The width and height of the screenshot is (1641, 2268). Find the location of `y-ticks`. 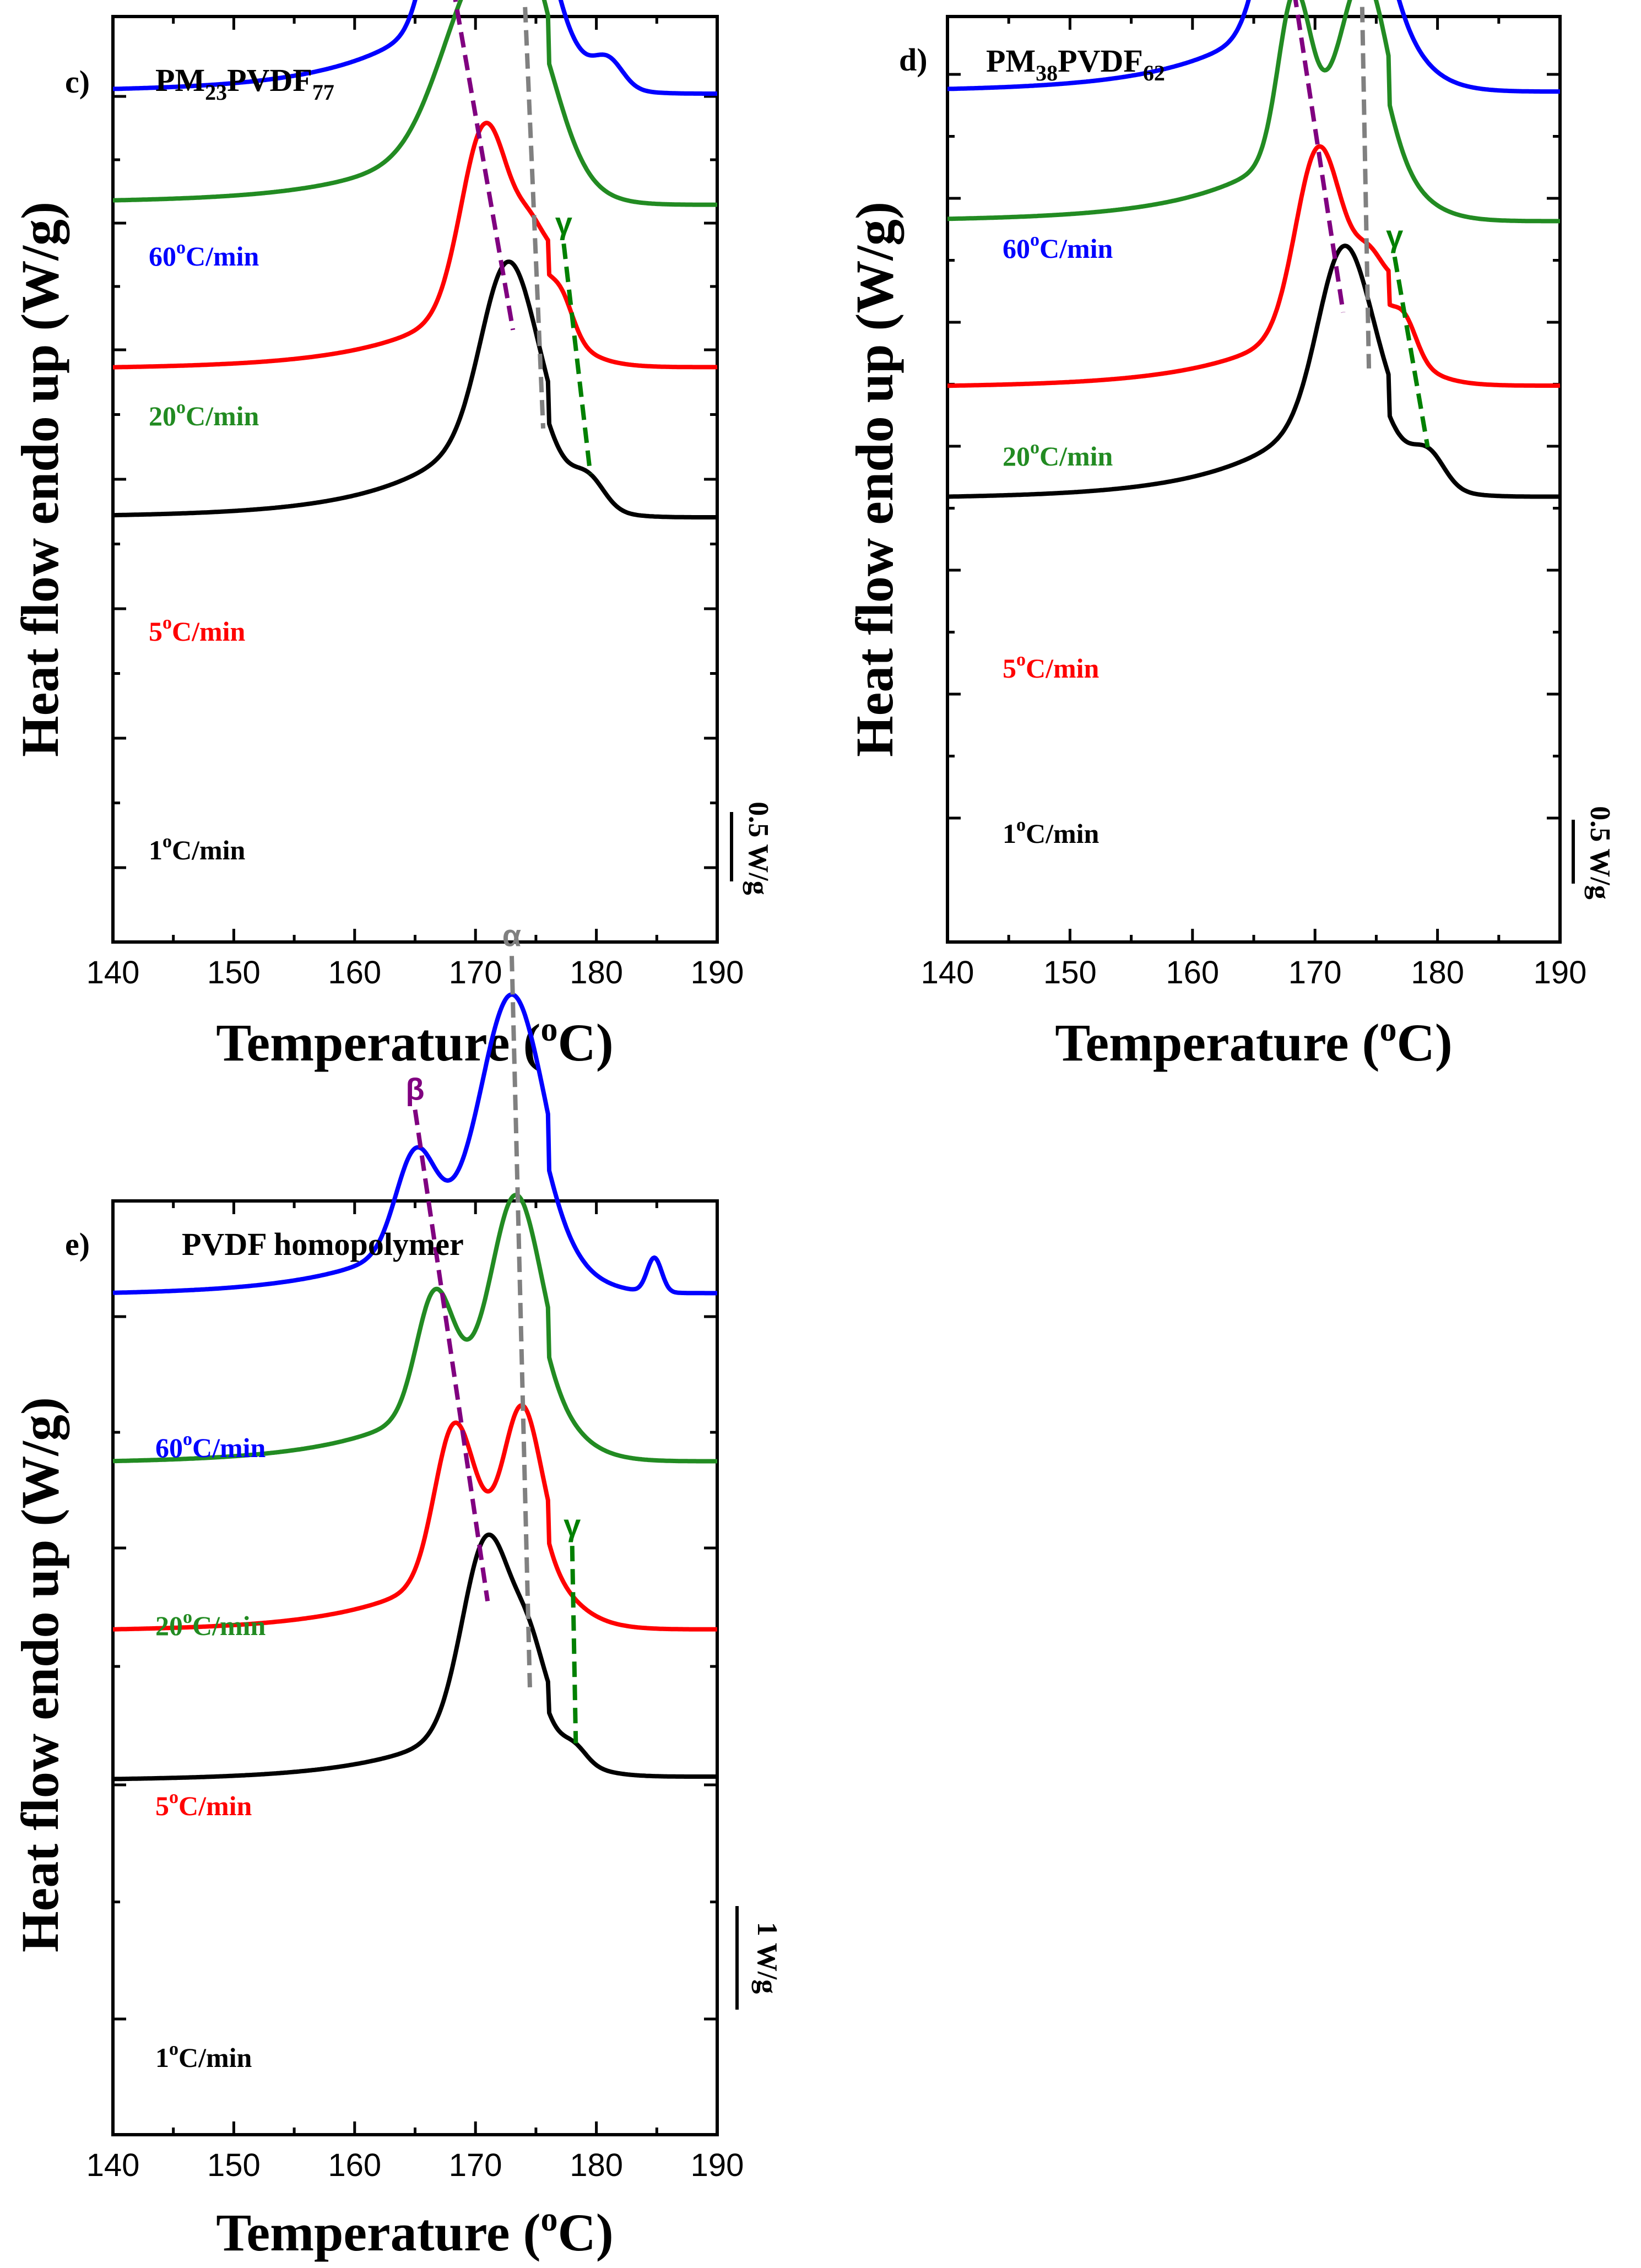

y-ticks is located at coordinates (415, 482).